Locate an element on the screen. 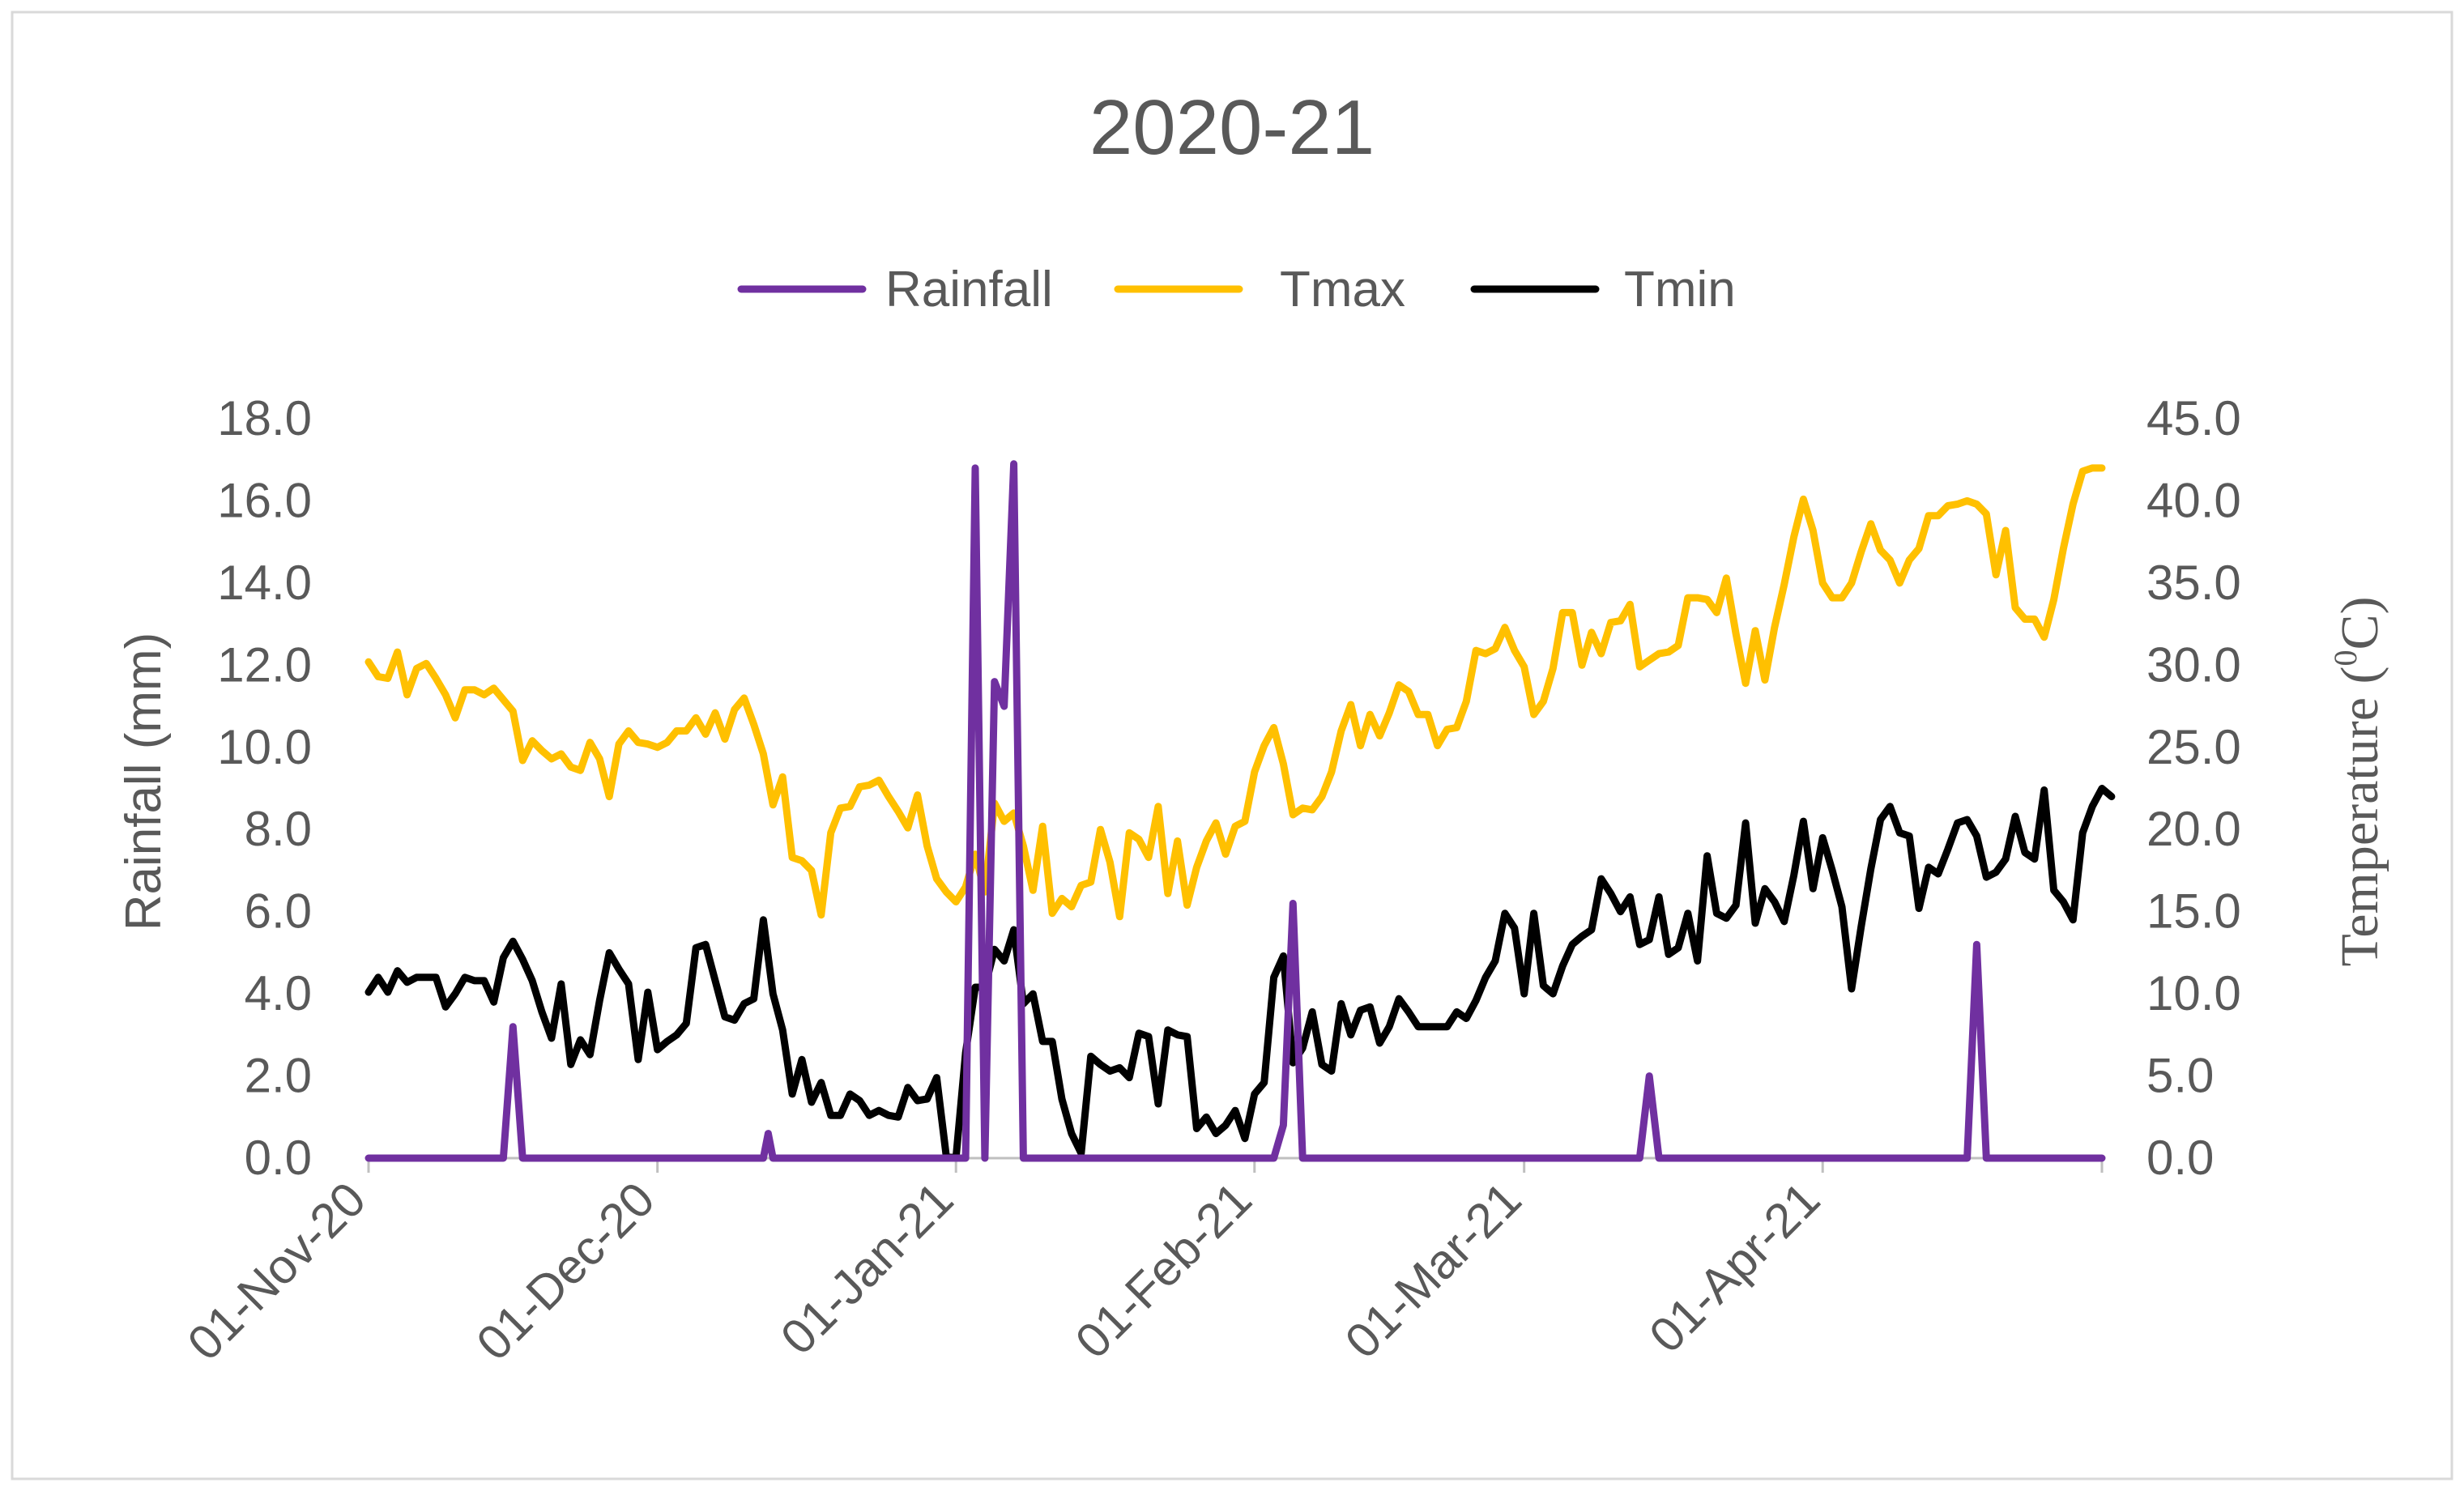  legend-item-tmin: Tmin is located at coordinates (1603, 290).